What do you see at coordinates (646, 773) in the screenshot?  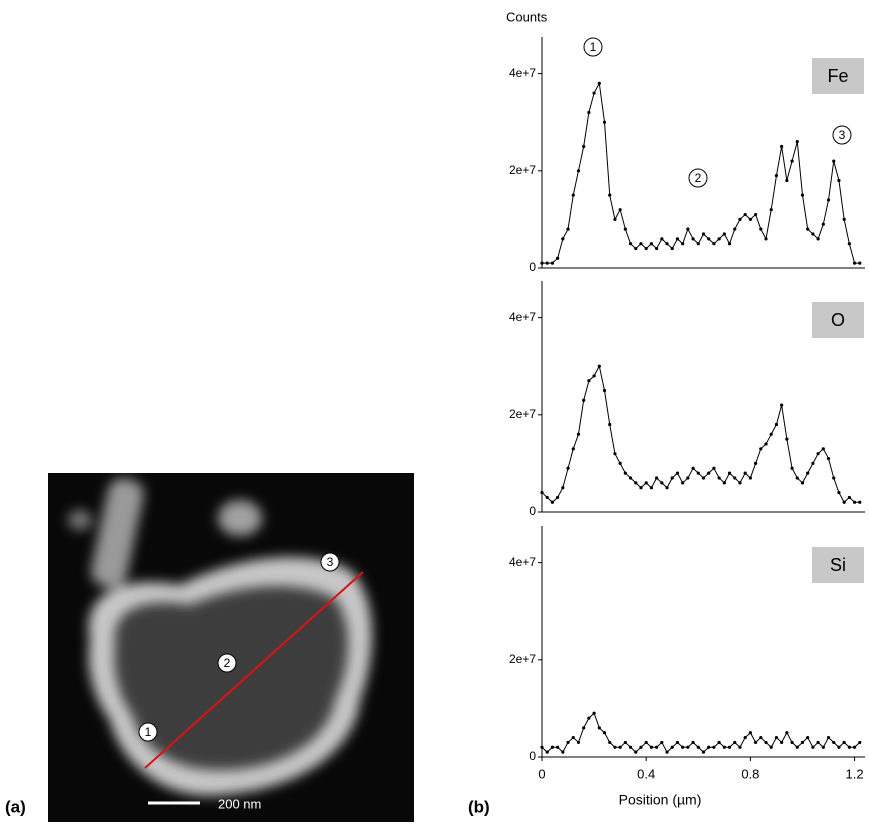 I see `x-tick-label: 0.4` at bounding box center [646, 773].